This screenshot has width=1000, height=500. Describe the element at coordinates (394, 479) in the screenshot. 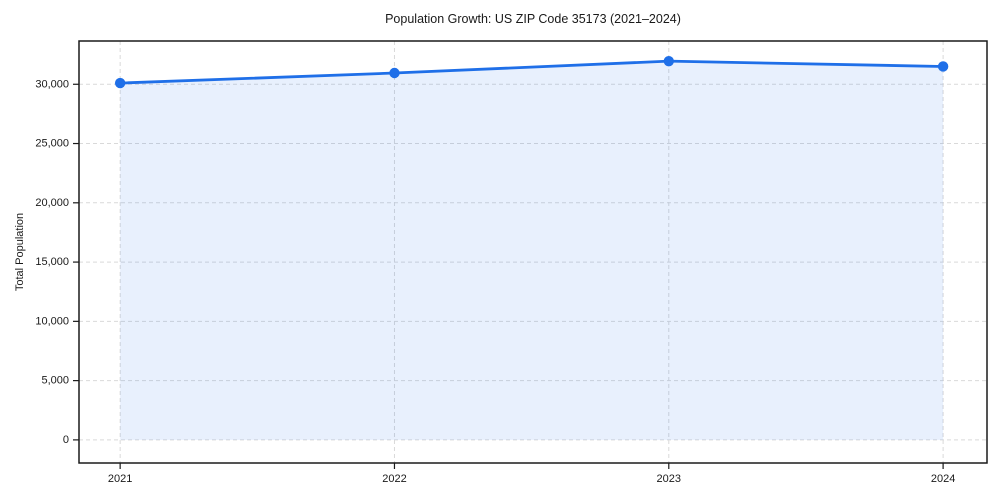

I see `x-tick-label: 2022` at that location.